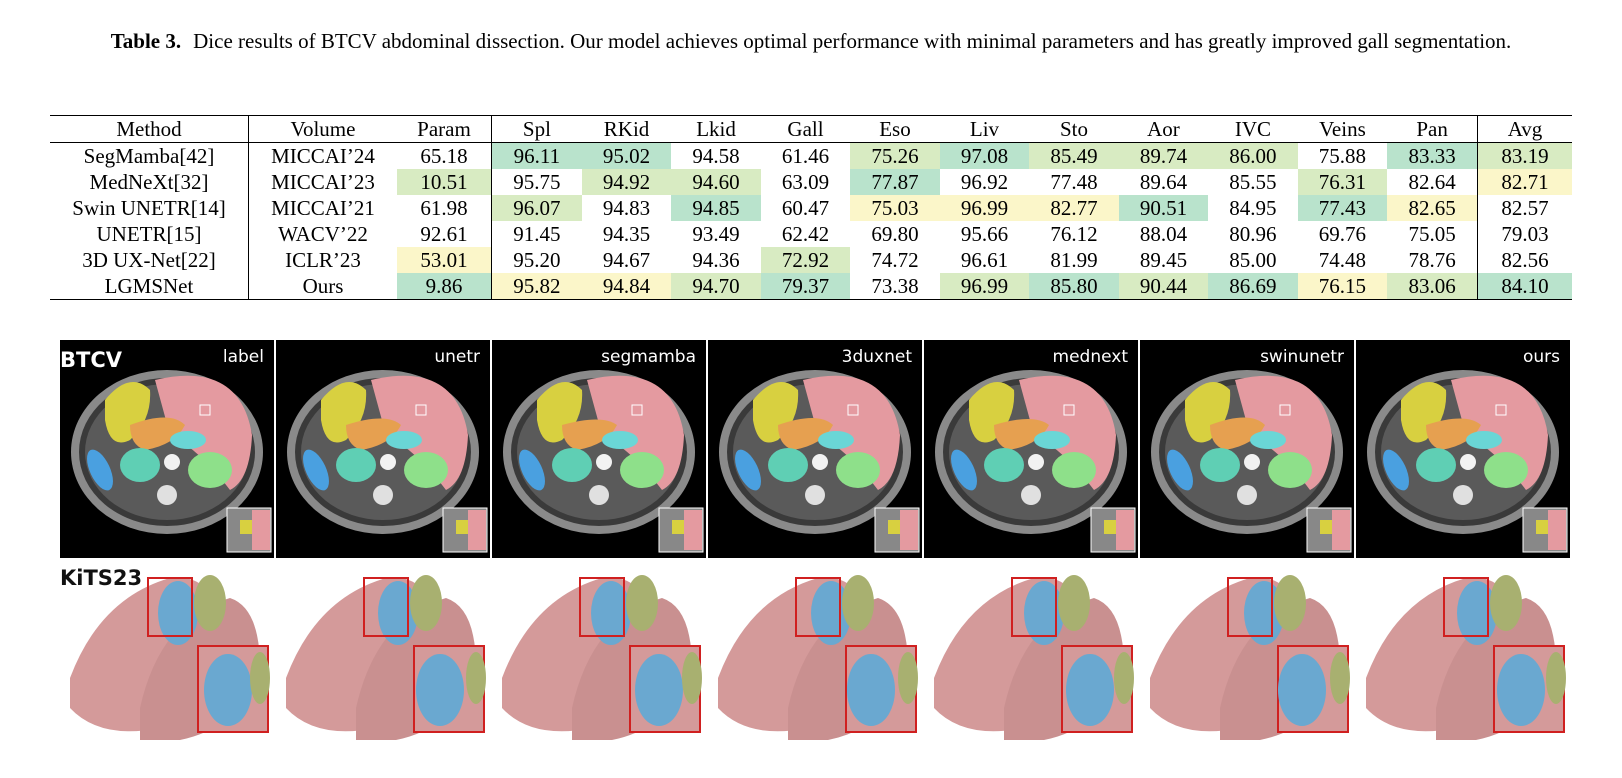 The height and width of the screenshot is (778, 1622). What do you see at coordinates (444, 129) in the screenshot?
I see `header-param: Param` at bounding box center [444, 129].